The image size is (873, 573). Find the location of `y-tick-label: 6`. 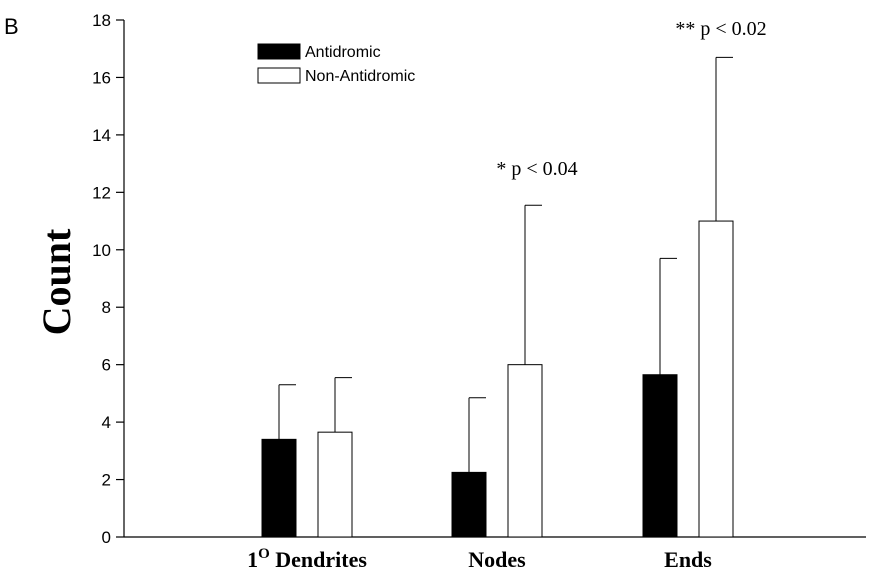

y-tick-label: 6 is located at coordinates (106, 365).